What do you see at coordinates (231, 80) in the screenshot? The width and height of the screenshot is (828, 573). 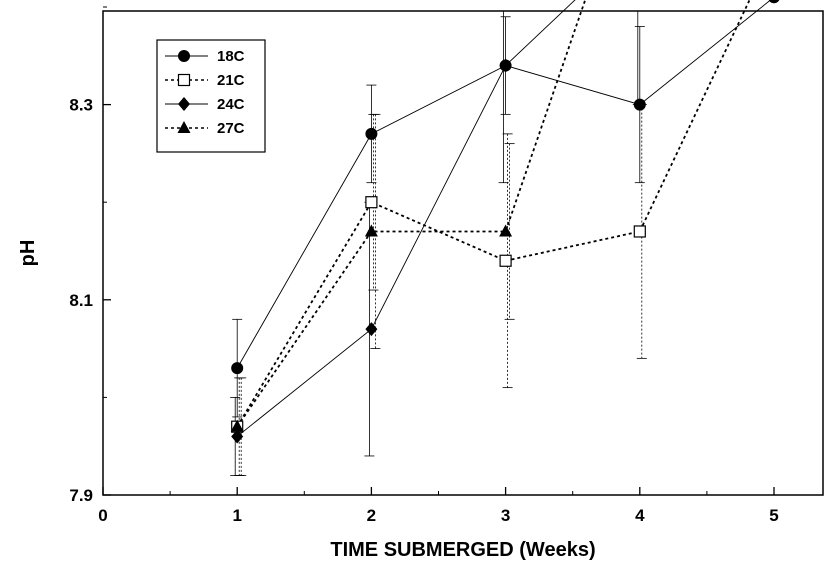 I see `legend-label: 21C` at bounding box center [231, 80].